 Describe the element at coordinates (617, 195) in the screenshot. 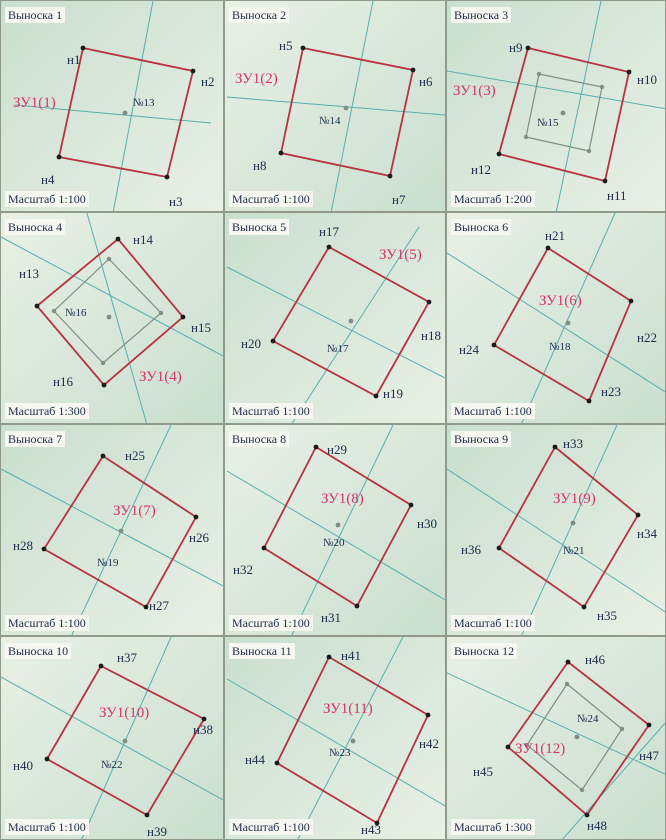

I see `vertex-label: н11` at that location.